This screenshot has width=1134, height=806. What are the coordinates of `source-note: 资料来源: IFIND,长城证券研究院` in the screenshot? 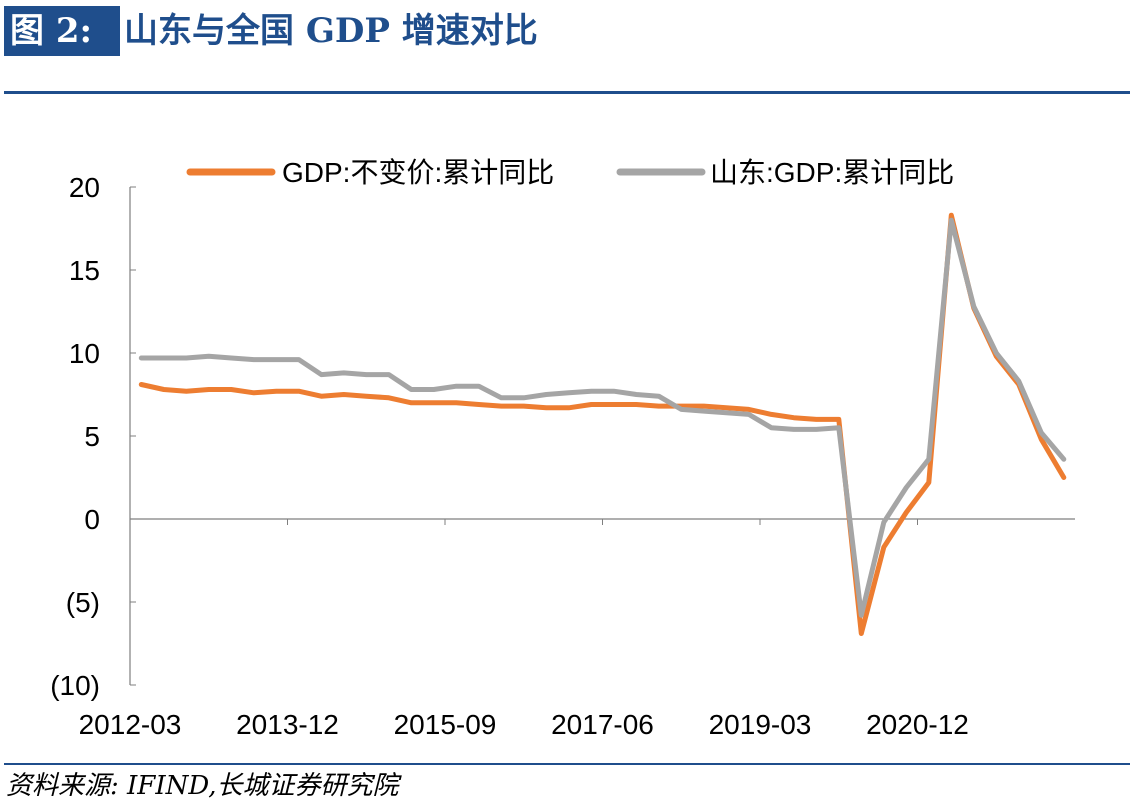 It's located at (202, 786).